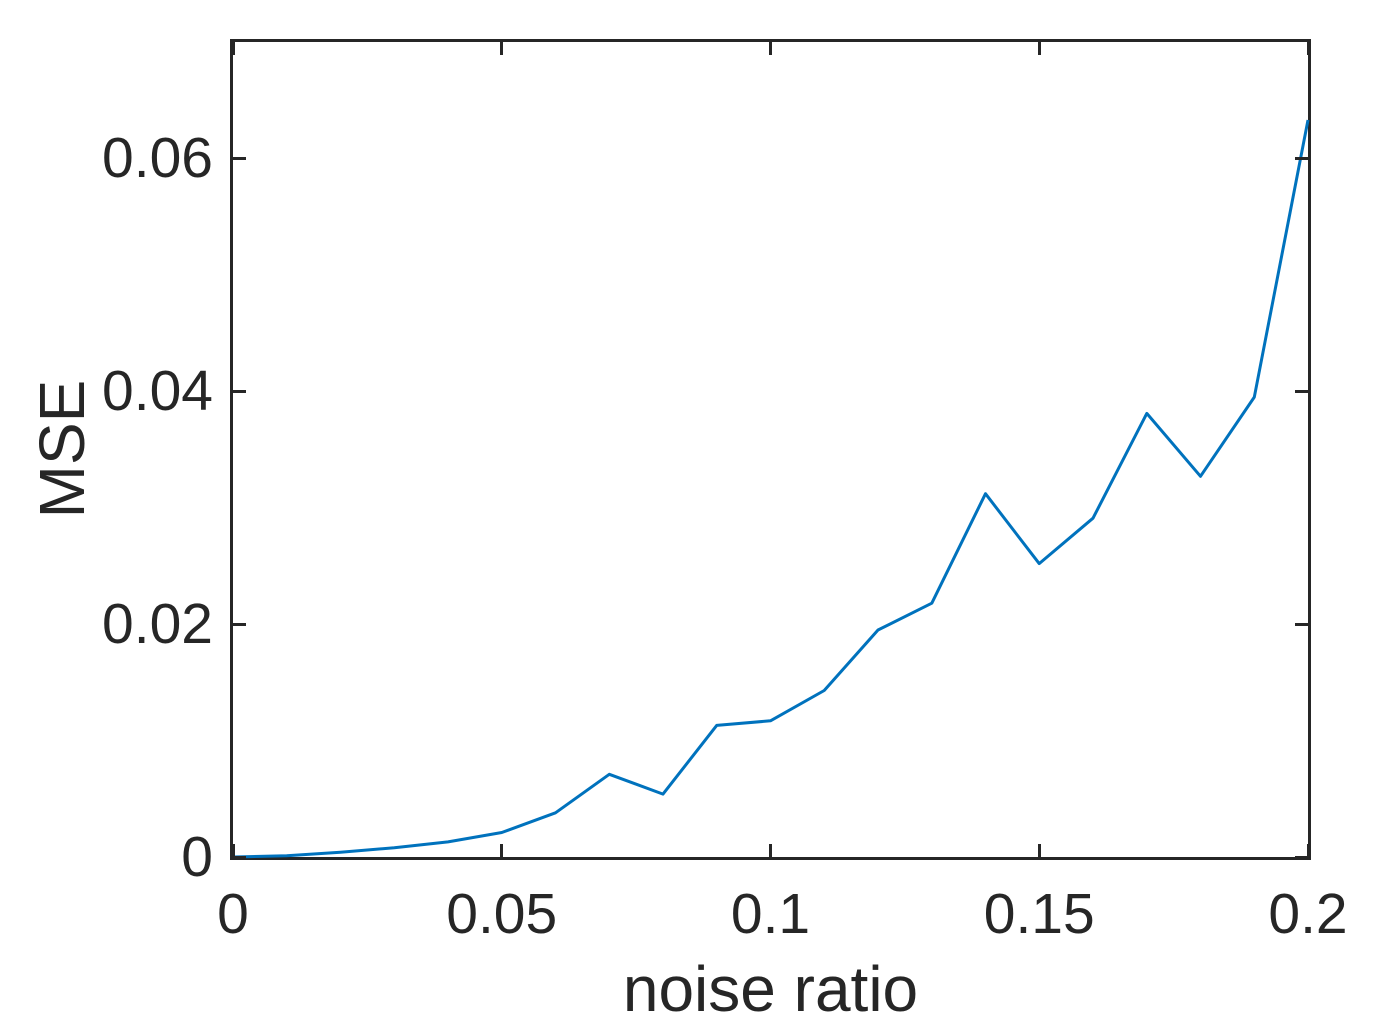 This screenshot has height=1035, width=1379. I want to click on x-tick-label: 0.05, so click(502, 914).